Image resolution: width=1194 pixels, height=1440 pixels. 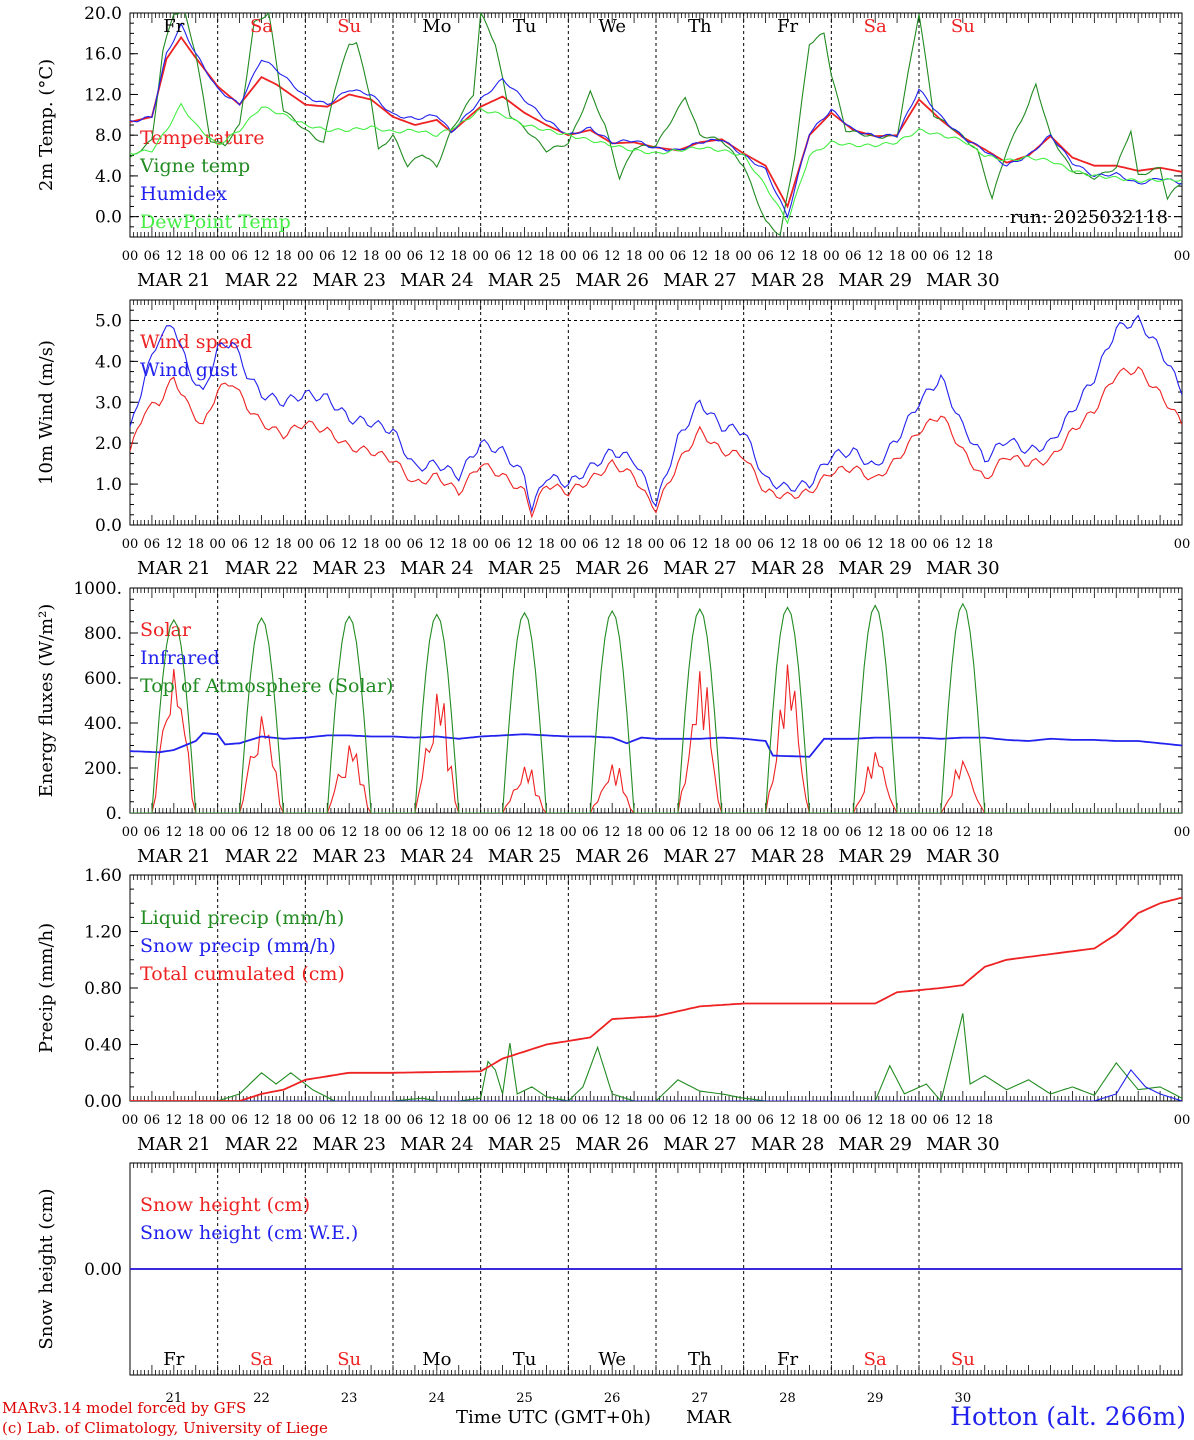 What do you see at coordinates (103, 634) in the screenshot?
I see `y-tick-label: 800.` at bounding box center [103, 634].